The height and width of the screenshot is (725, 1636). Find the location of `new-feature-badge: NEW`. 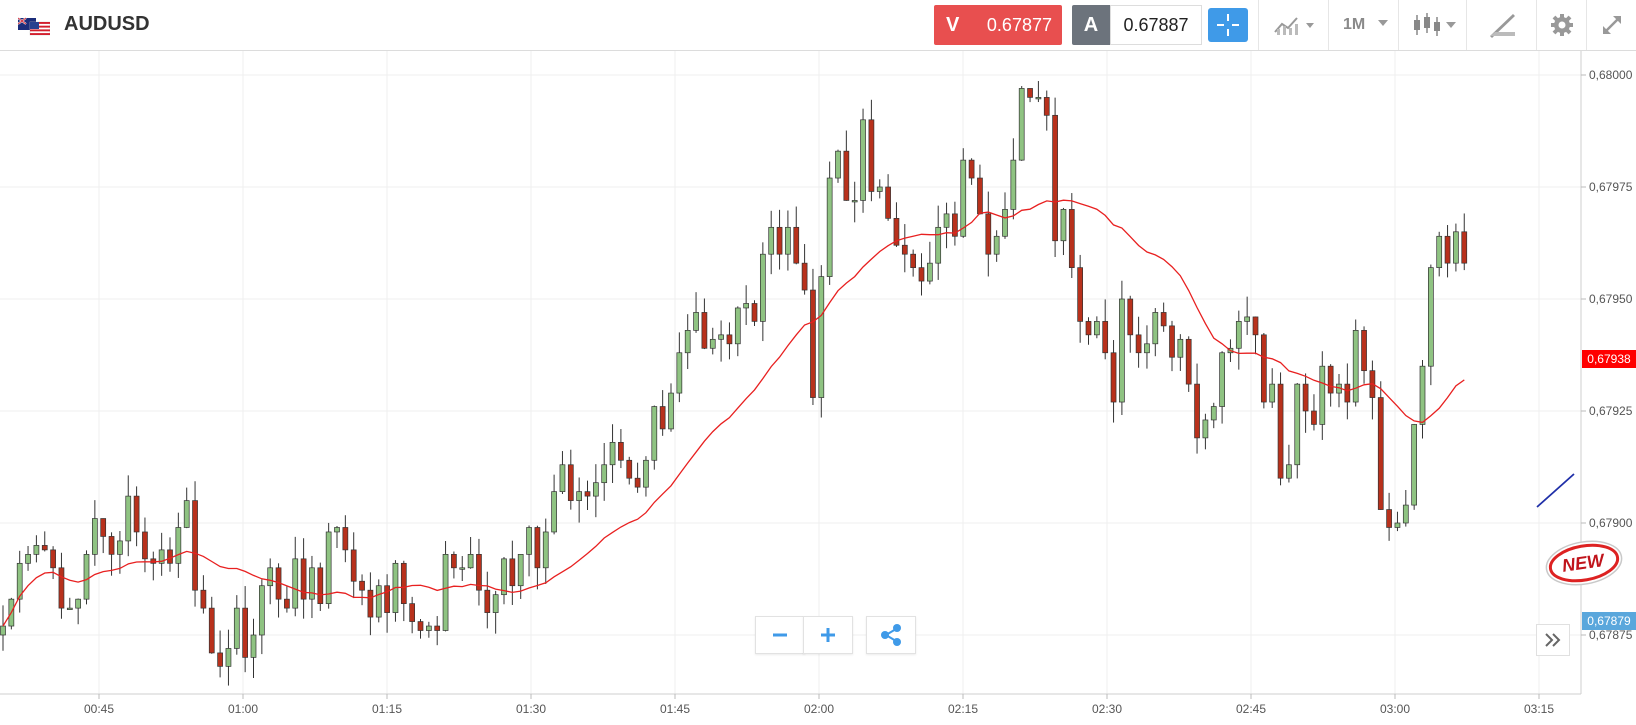

new-feature-badge: NEW is located at coordinates (1584, 563).